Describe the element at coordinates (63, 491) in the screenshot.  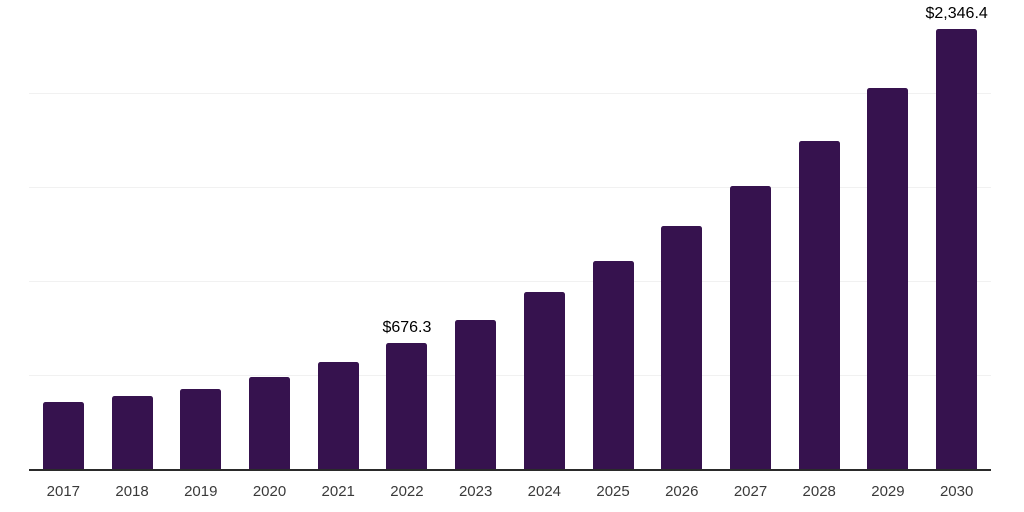
I see `x-tick-label-2017: 2017` at that location.